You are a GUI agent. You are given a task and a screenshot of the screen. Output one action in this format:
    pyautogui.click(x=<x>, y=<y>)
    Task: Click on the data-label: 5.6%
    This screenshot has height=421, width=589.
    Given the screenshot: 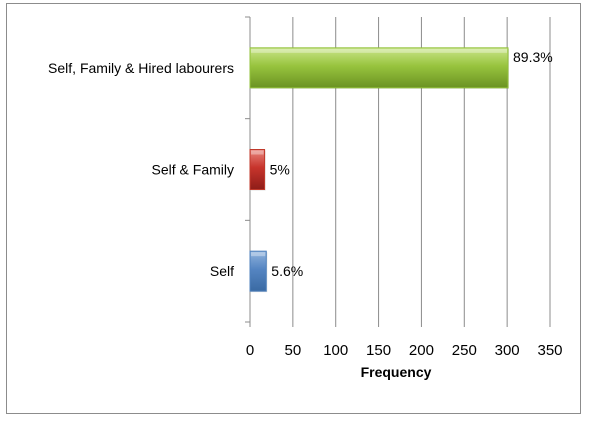 What is the action you would take?
    pyautogui.click(x=287, y=271)
    